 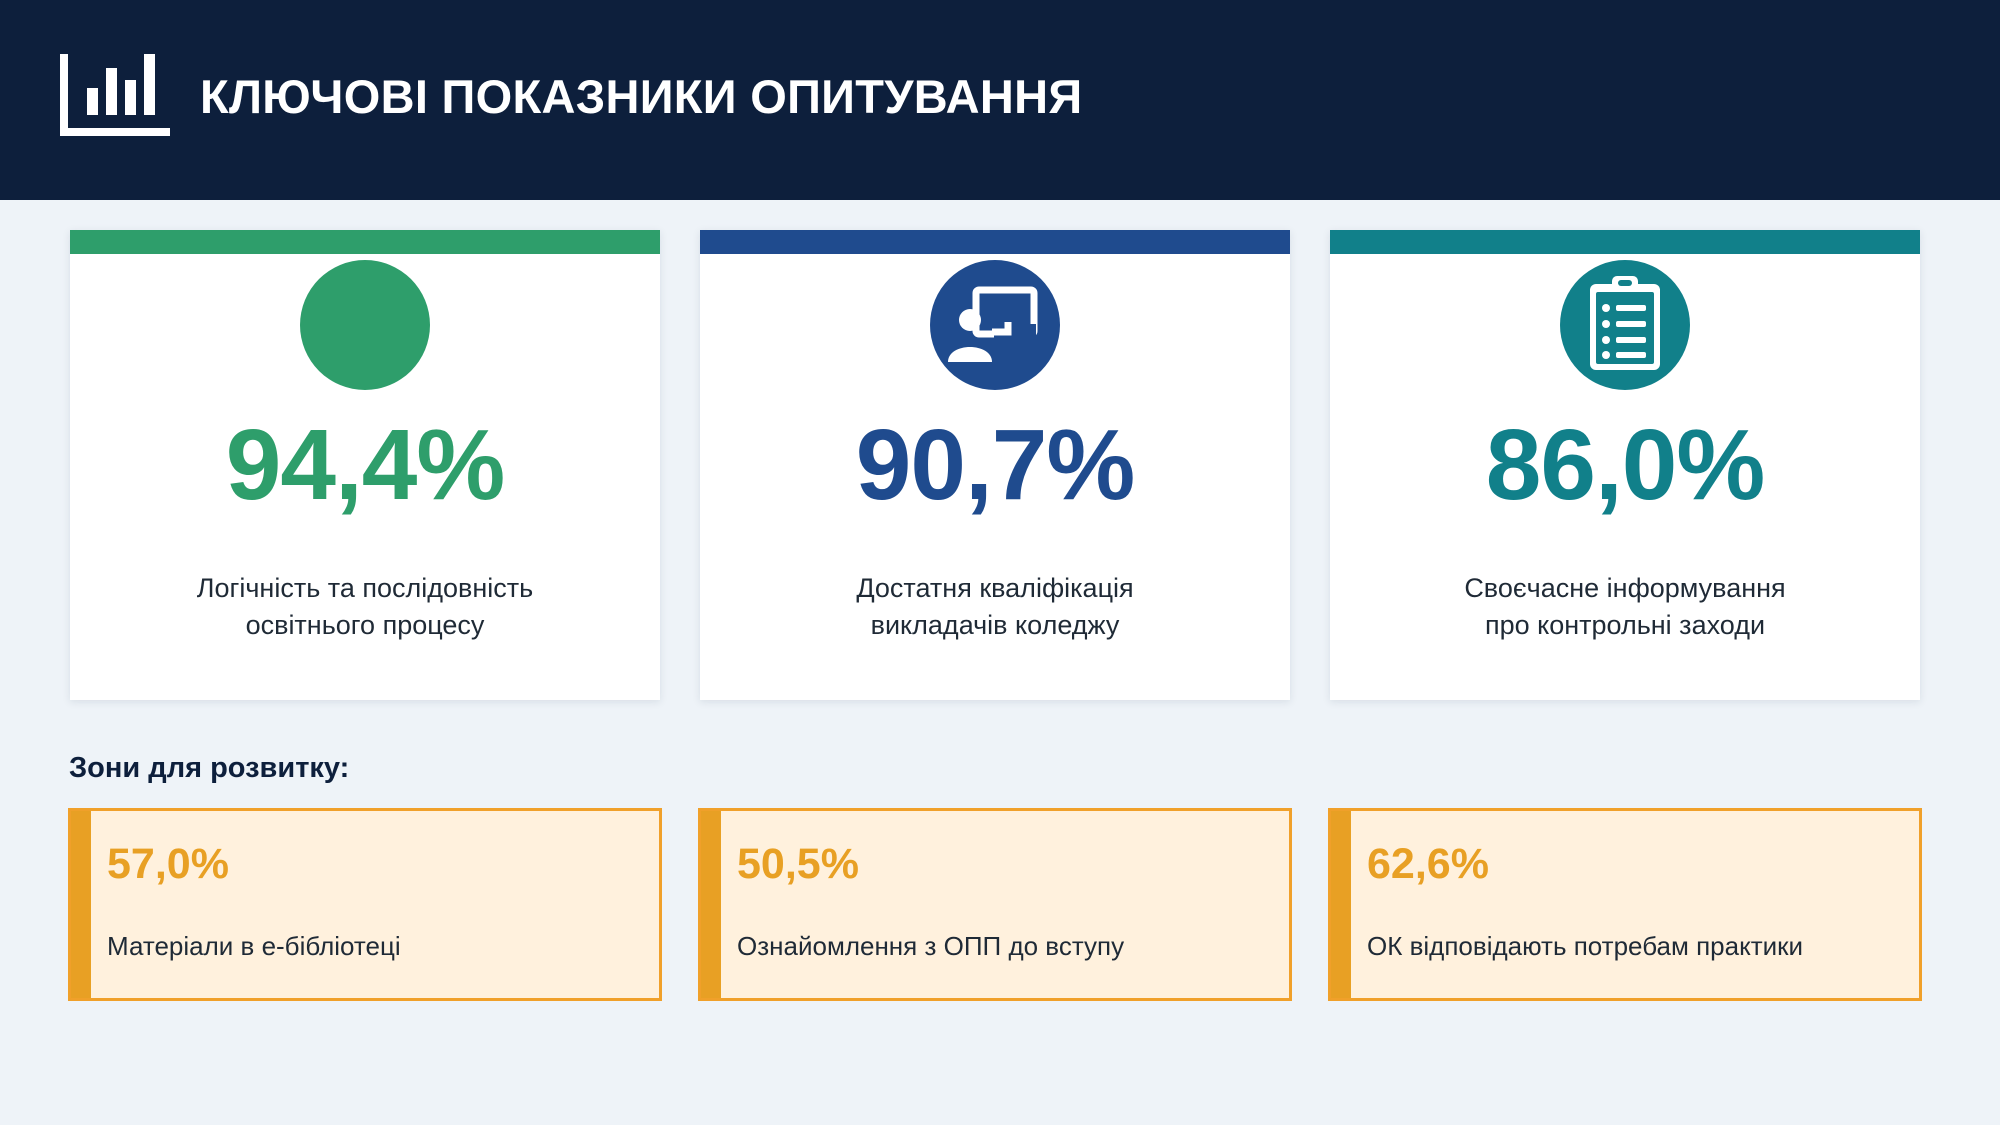 I want to click on zone-card-library: 57,0% Матеріали в е-бібліотеці, so click(x=365, y=904).